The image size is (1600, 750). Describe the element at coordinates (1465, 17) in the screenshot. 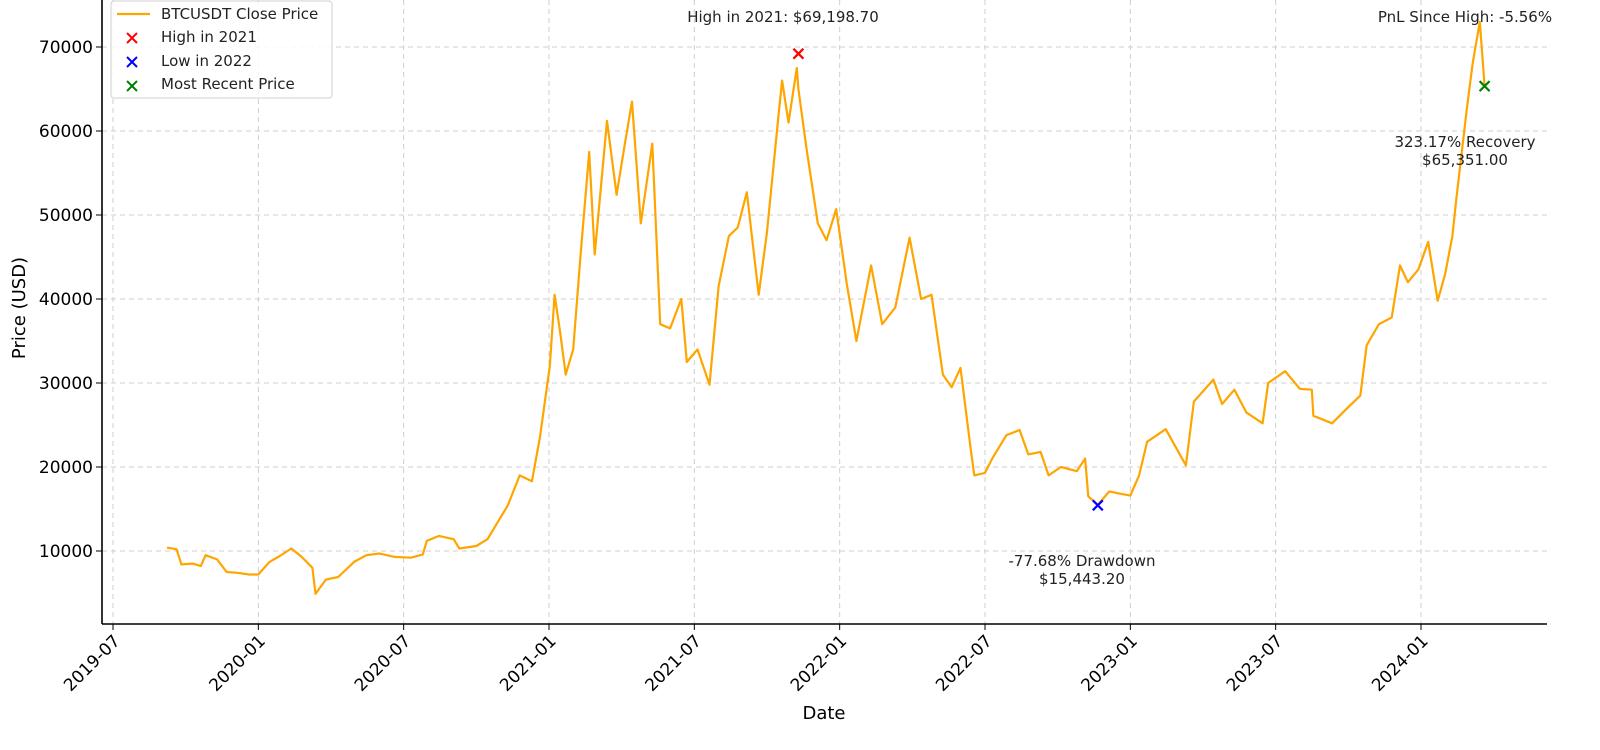

I see `annotation-pnl: PnL Since High: -5.56%` at that location.